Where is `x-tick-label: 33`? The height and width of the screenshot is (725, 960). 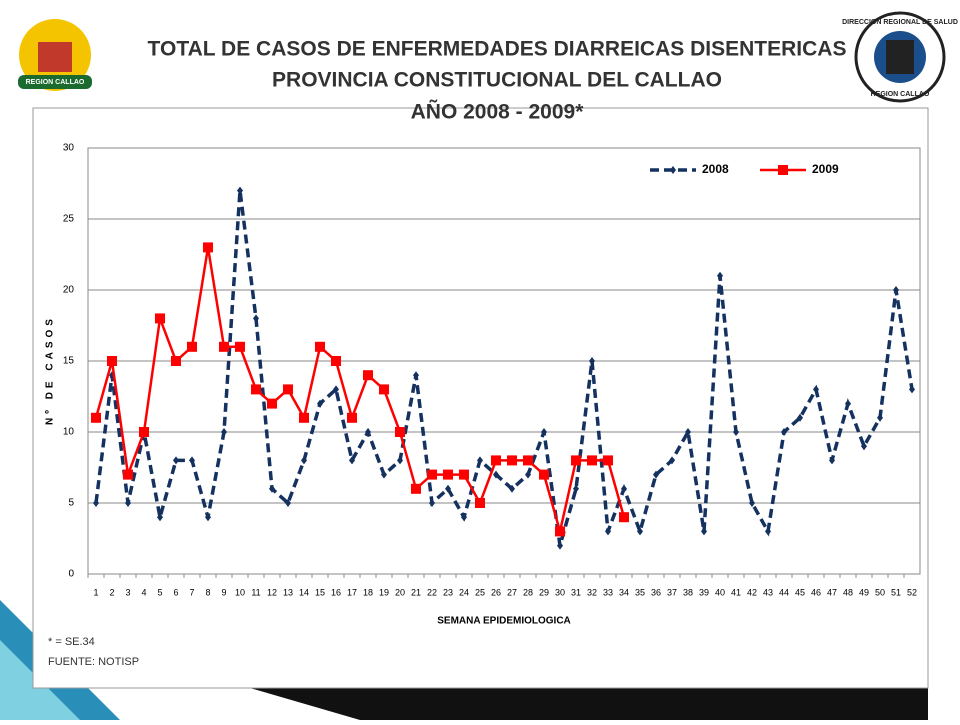
x-tick-label: 33 is located at coordinates (608, 592).